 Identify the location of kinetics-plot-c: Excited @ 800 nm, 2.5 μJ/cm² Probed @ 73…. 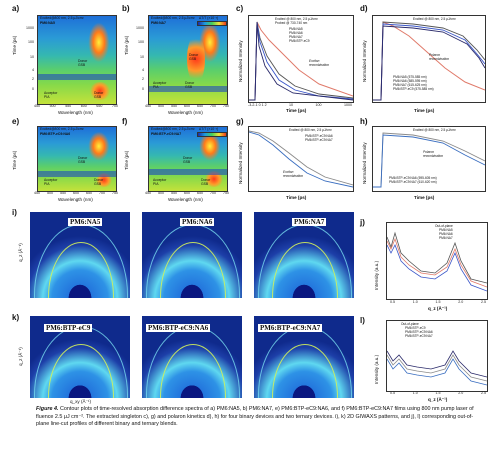
(301, 59).